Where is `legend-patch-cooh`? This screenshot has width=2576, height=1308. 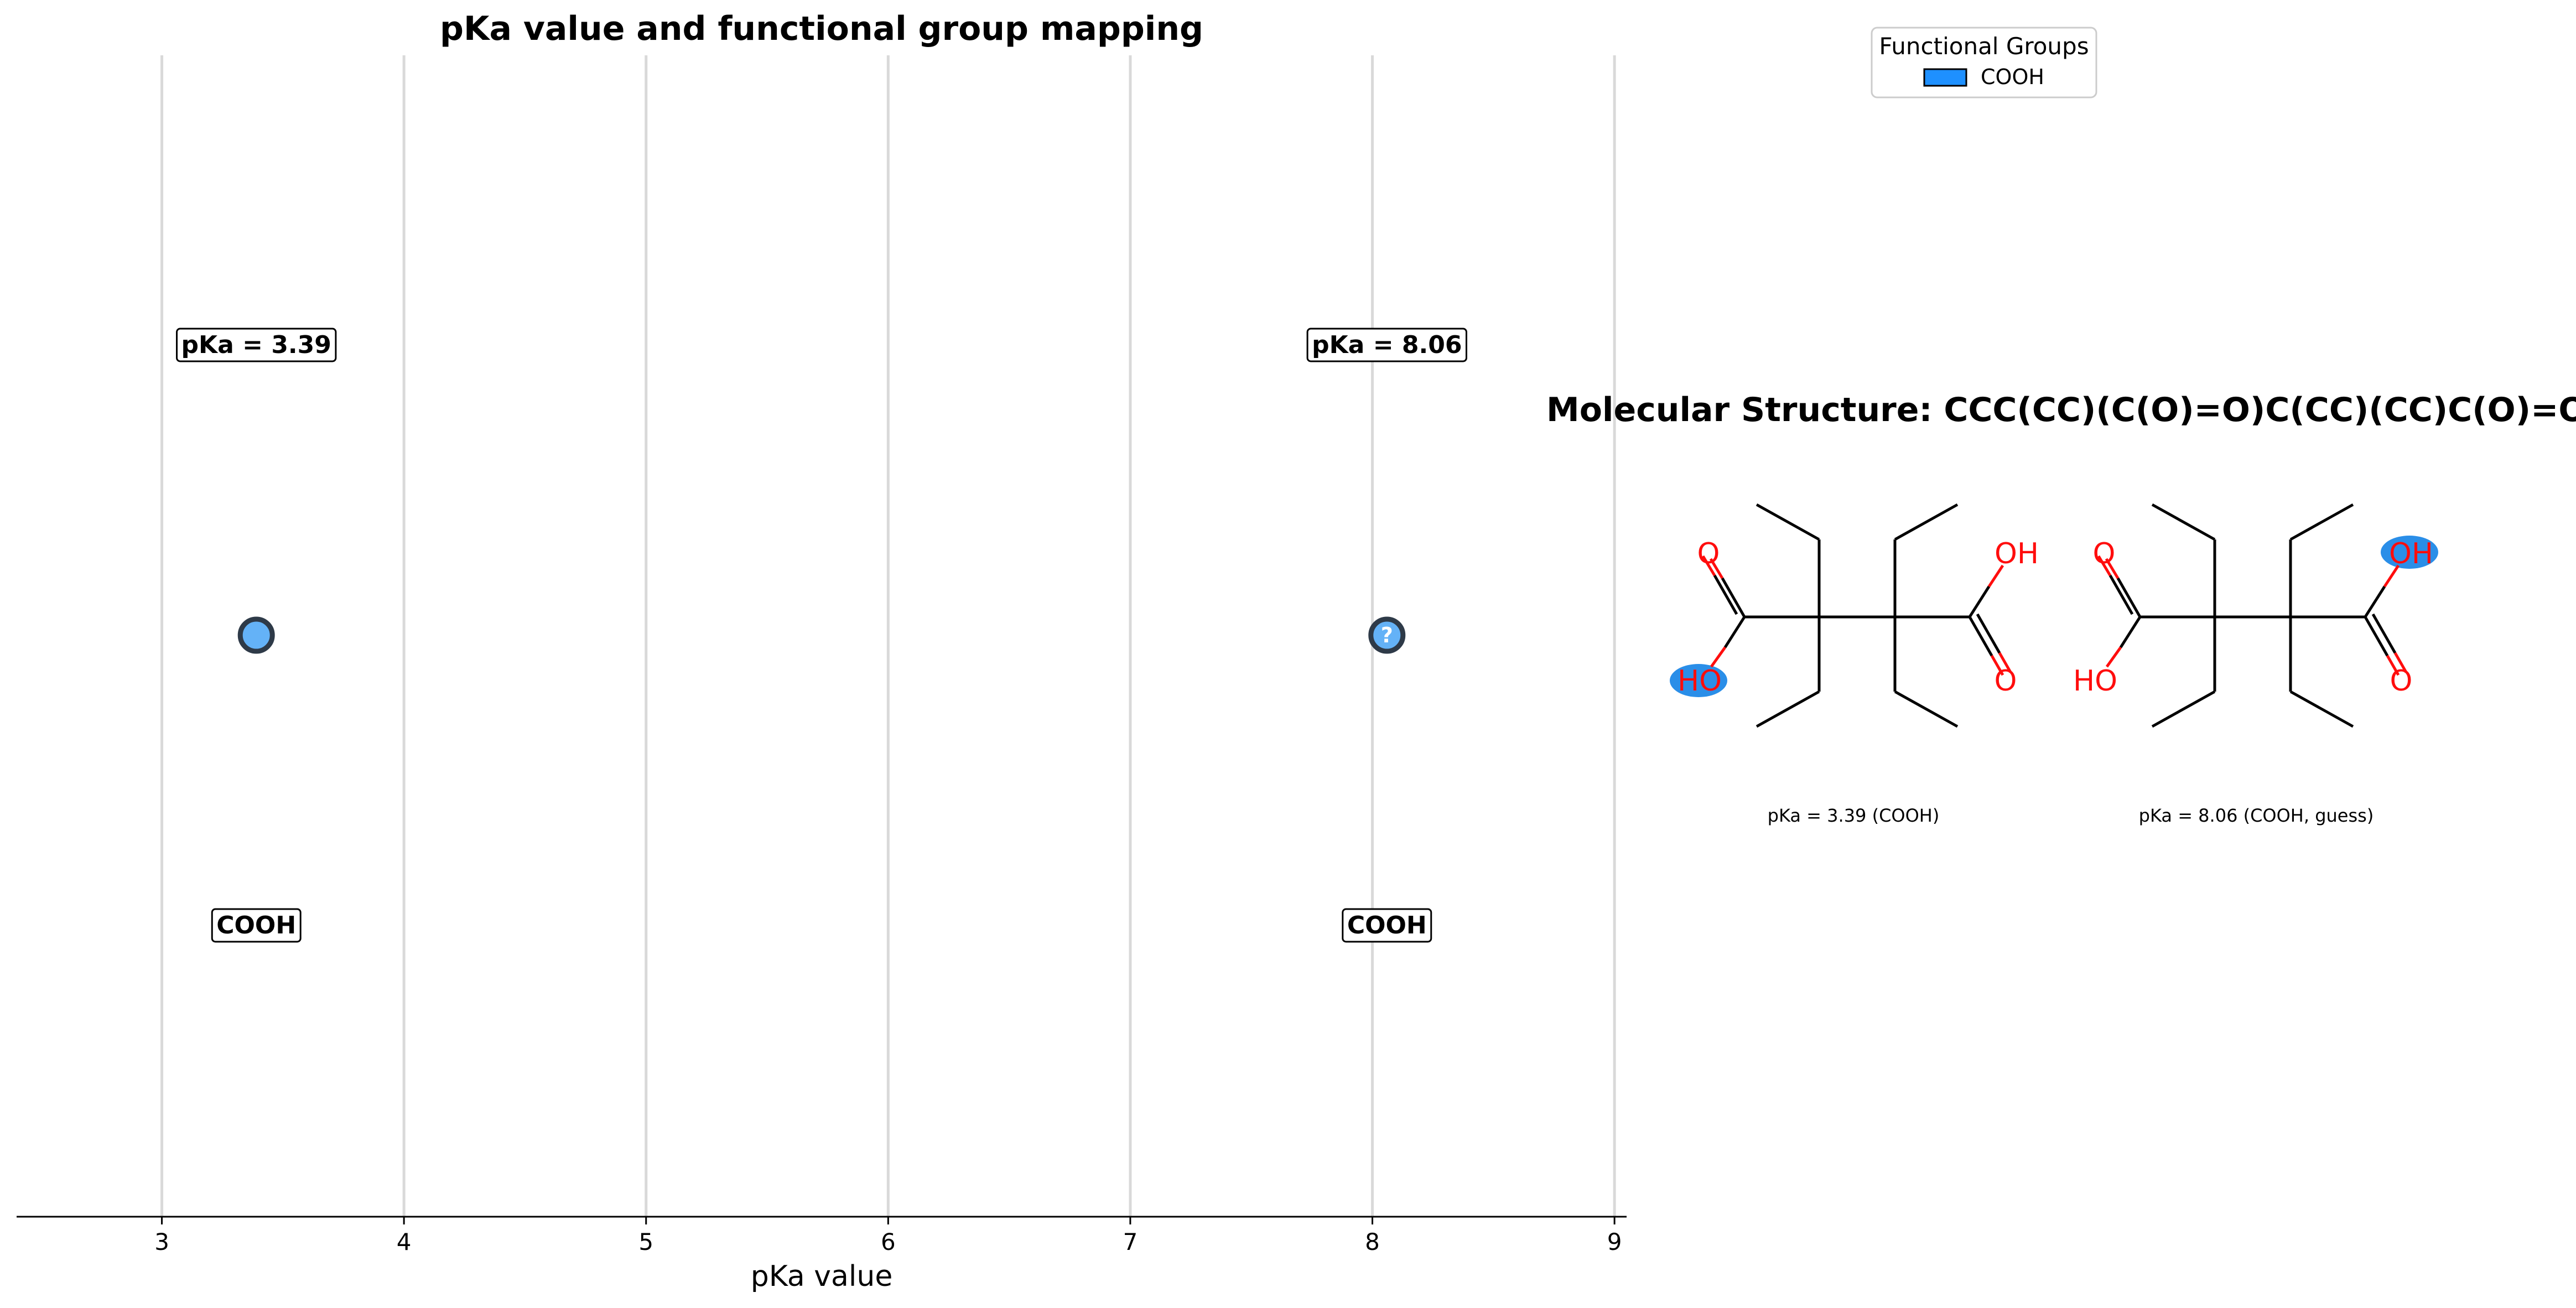
legend-patch-cooh is located at coordinates (1945, 77).